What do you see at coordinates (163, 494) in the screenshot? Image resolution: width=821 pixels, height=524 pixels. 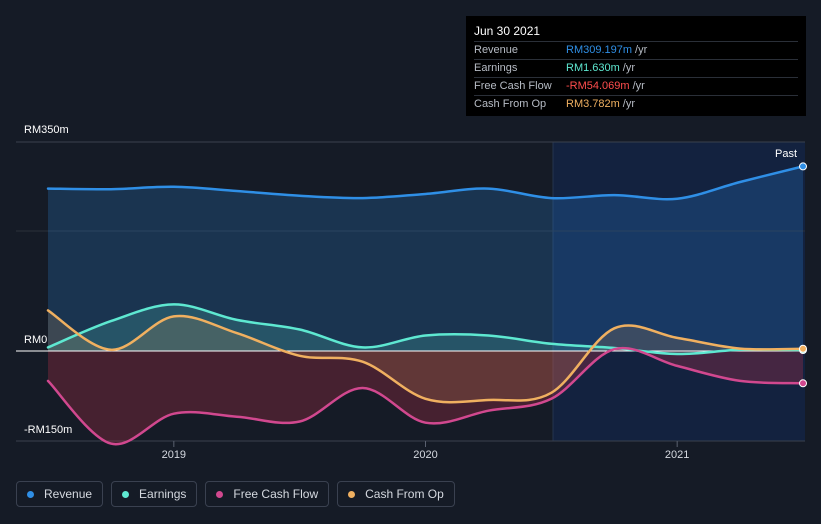 I see `legend-label: Earnings` at bounding box center [163, 494].